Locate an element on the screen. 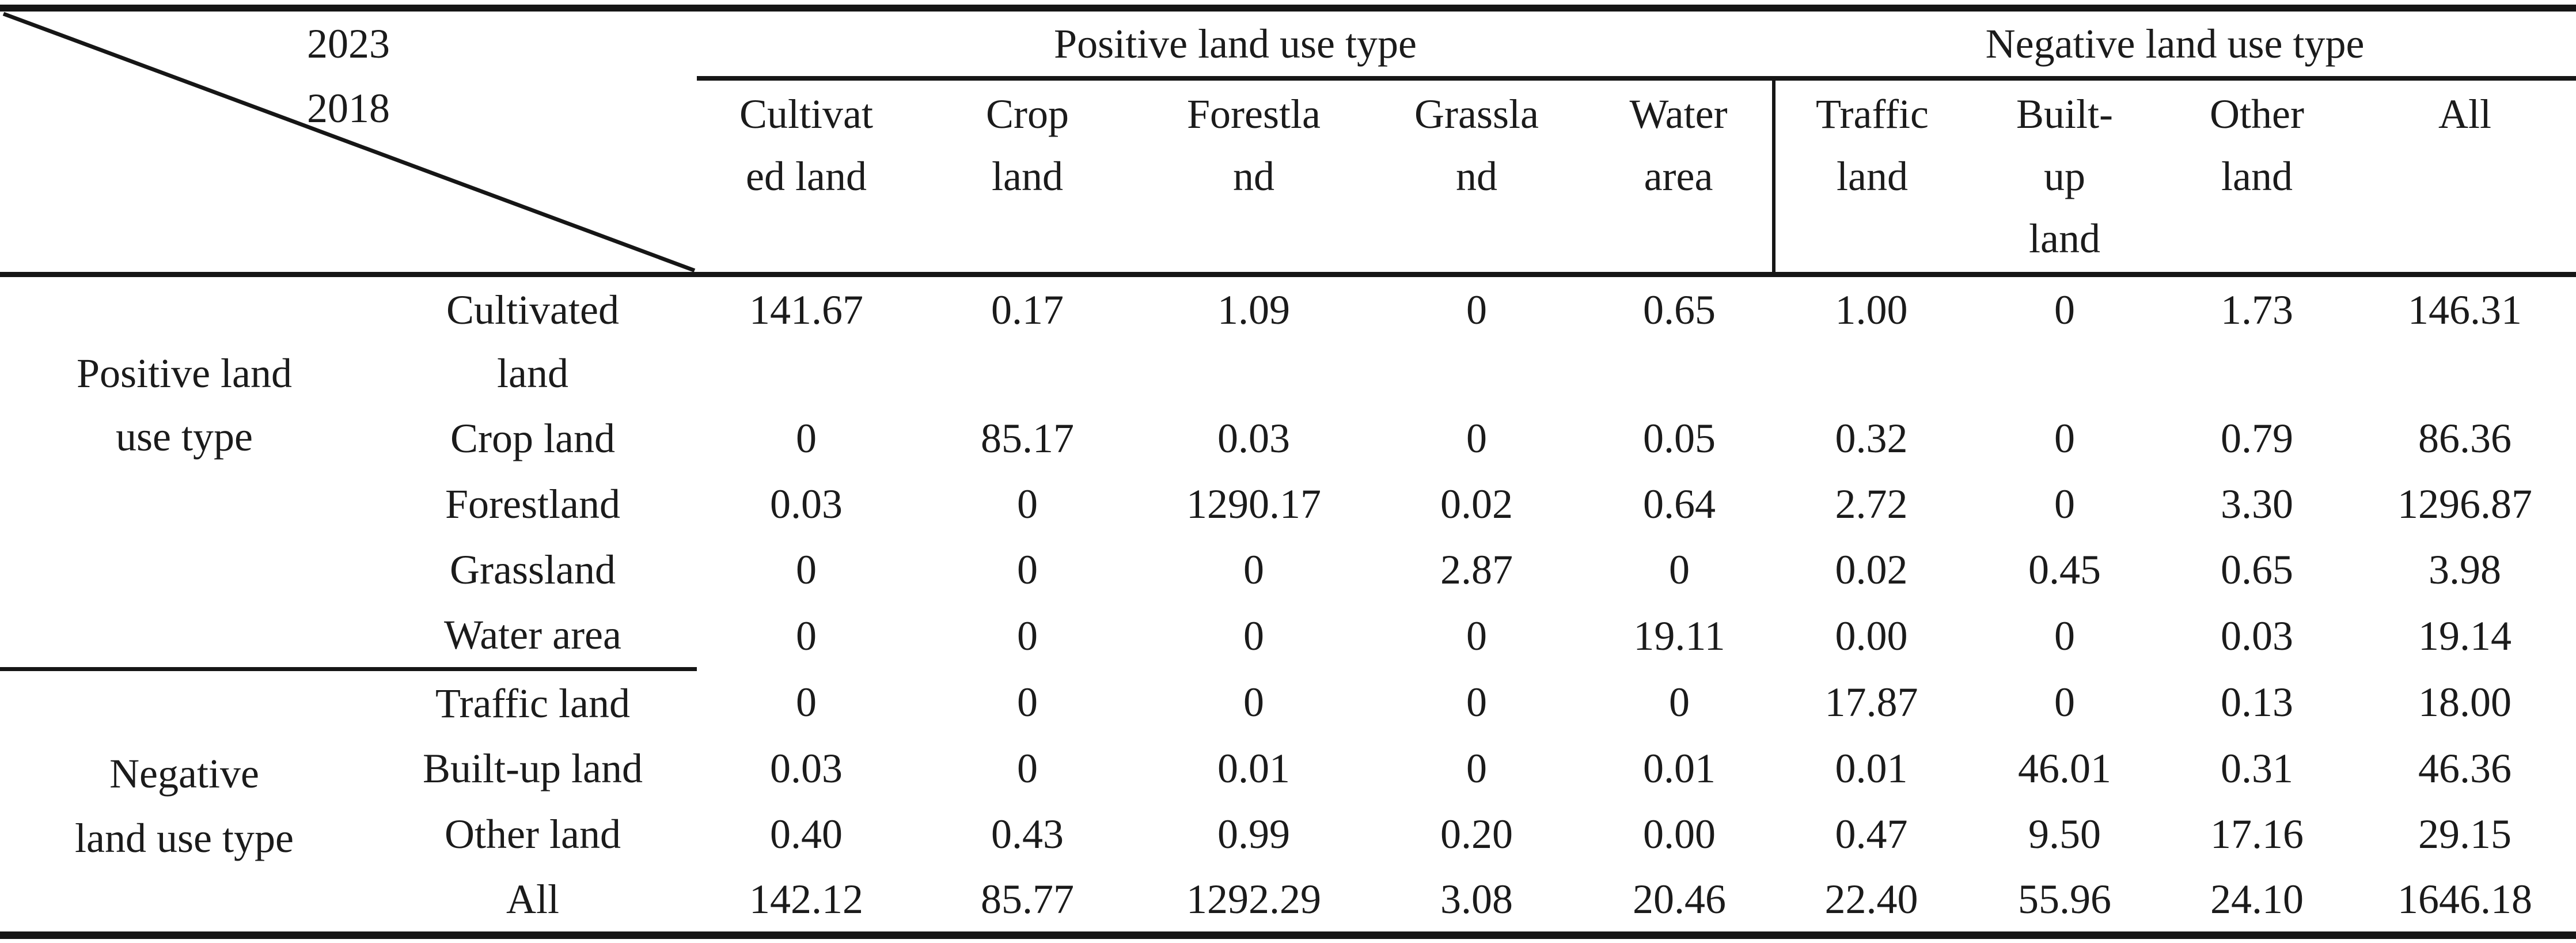 Image resolution: width=2576 pixels, height=943 pixels. data-cell: 0.99 is located at coordinates (1253, 834).